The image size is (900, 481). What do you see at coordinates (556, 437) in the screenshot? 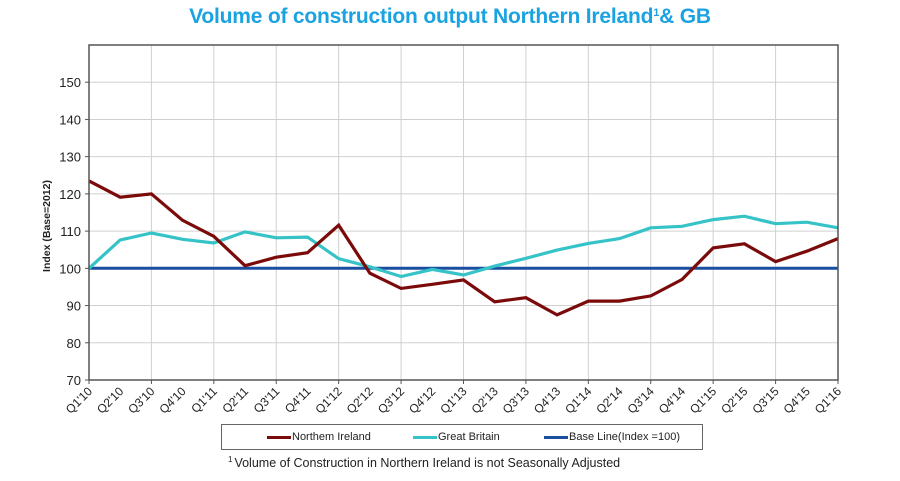
I see `legend-swatch-base-line` at bounding box center [556, 437].